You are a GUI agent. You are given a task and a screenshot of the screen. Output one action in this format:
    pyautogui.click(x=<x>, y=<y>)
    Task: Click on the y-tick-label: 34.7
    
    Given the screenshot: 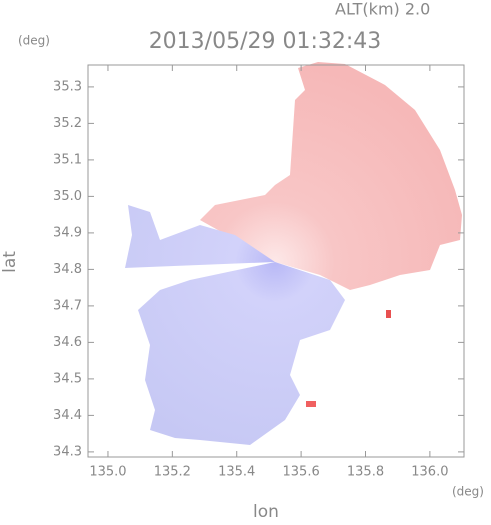 What is the action you would take?
    pyautogui.click(x=67, y=305)
    